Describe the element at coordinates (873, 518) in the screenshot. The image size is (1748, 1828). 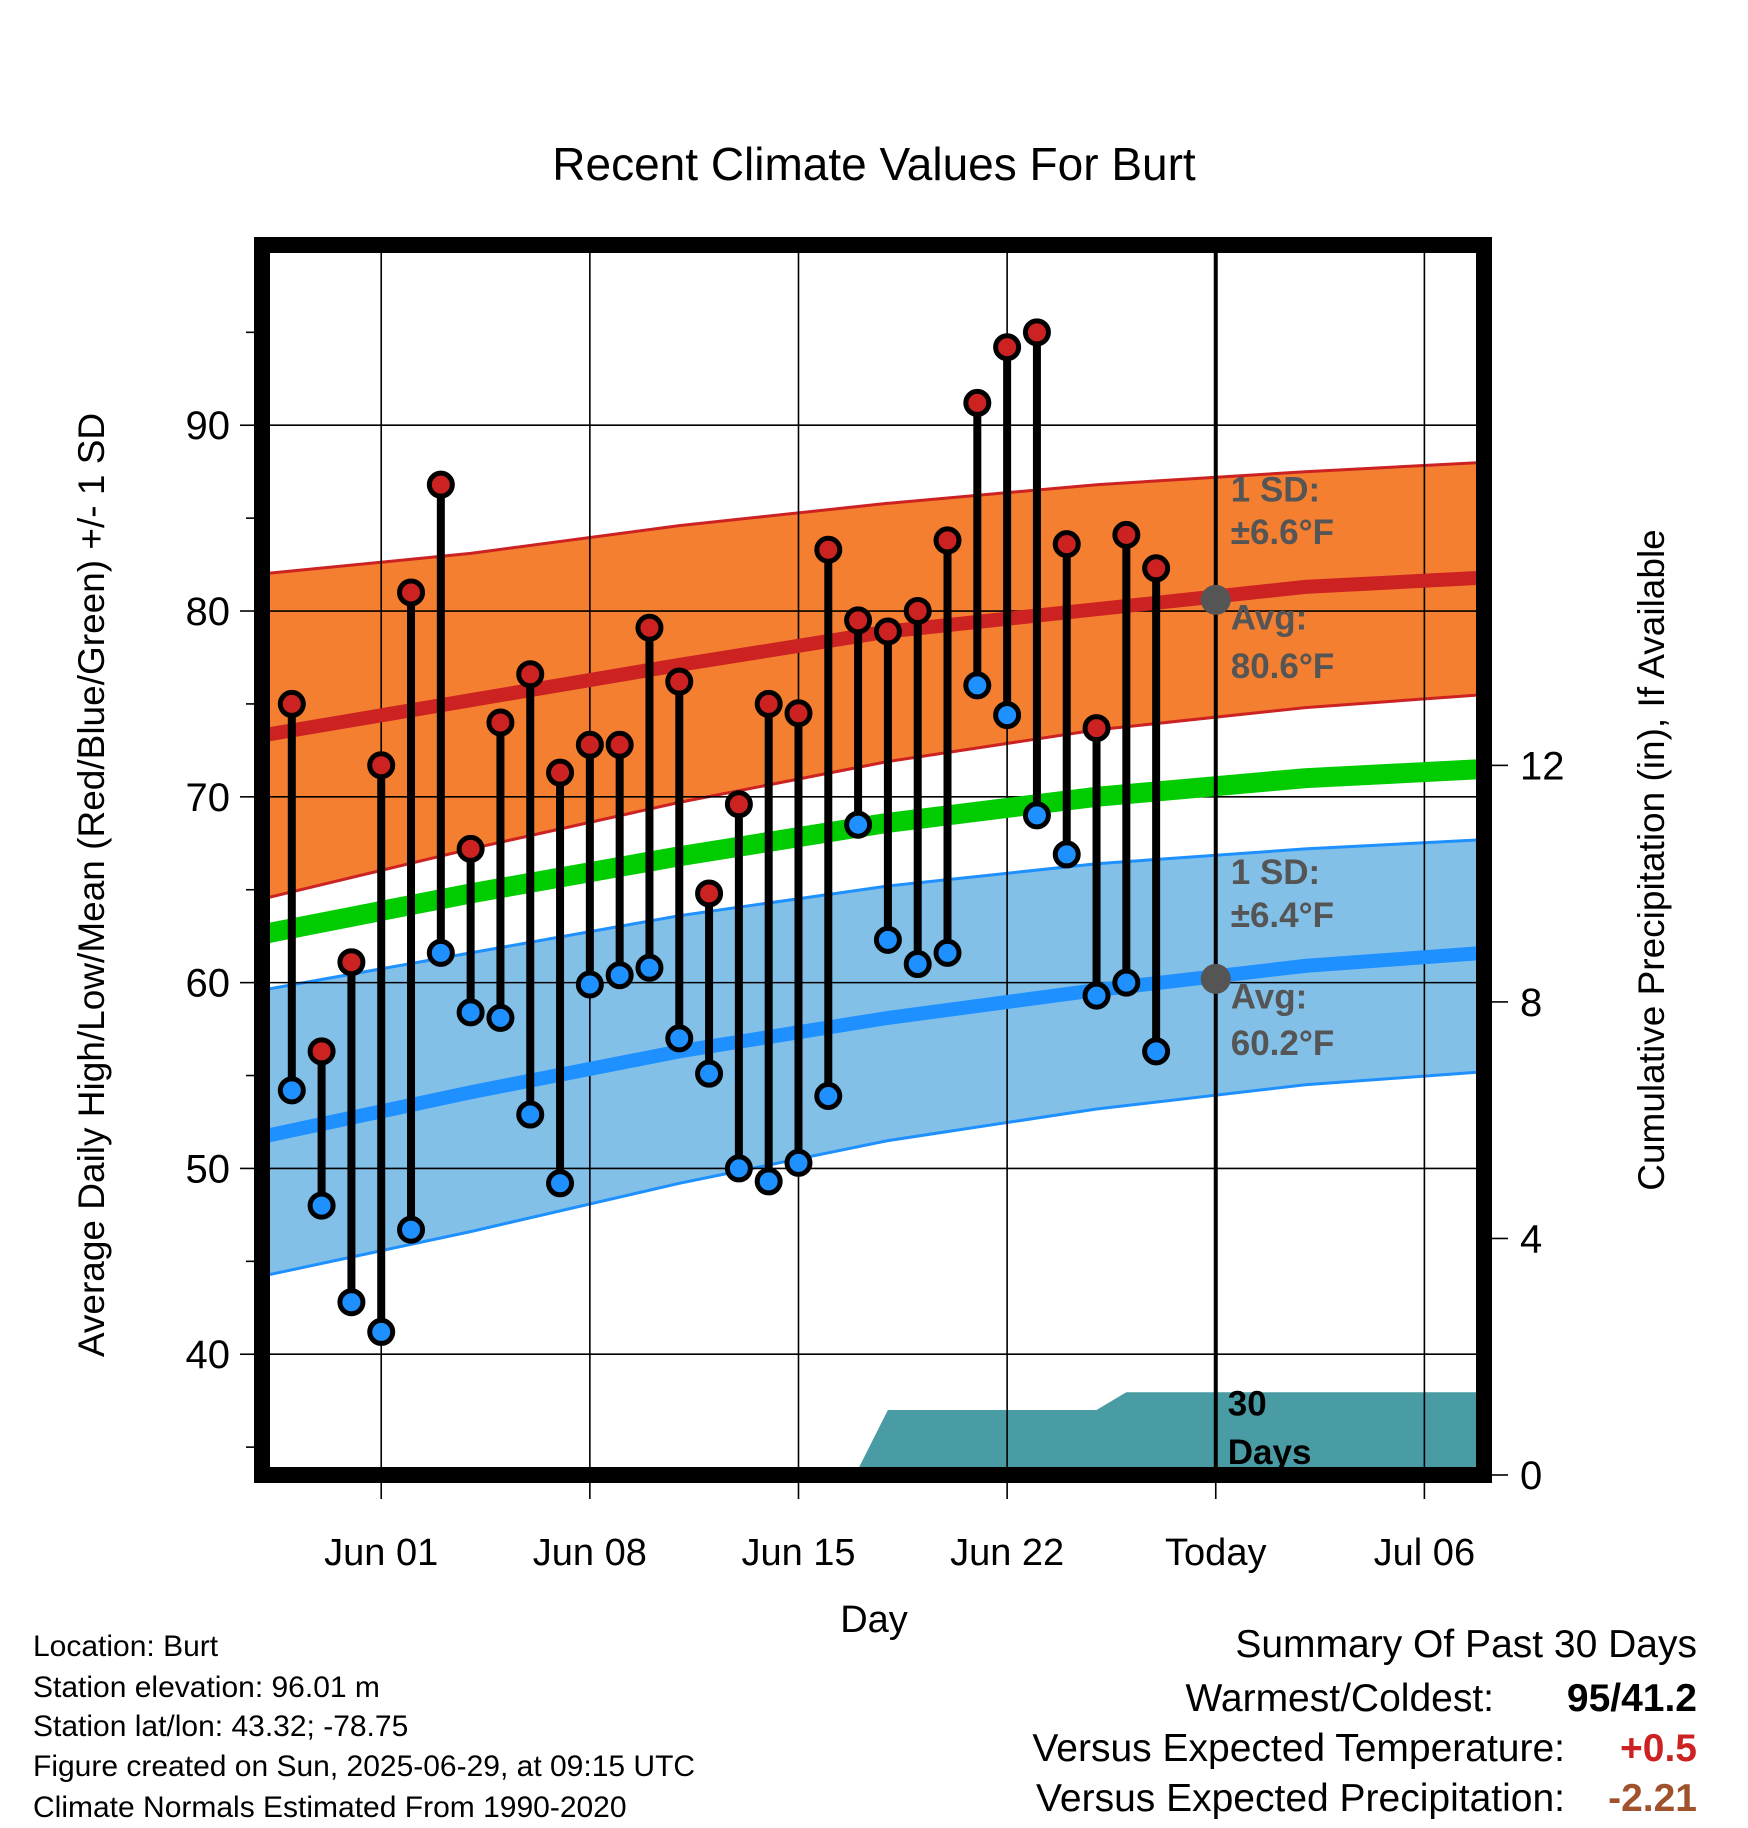
I see `high-band-upper-edge` at that location.